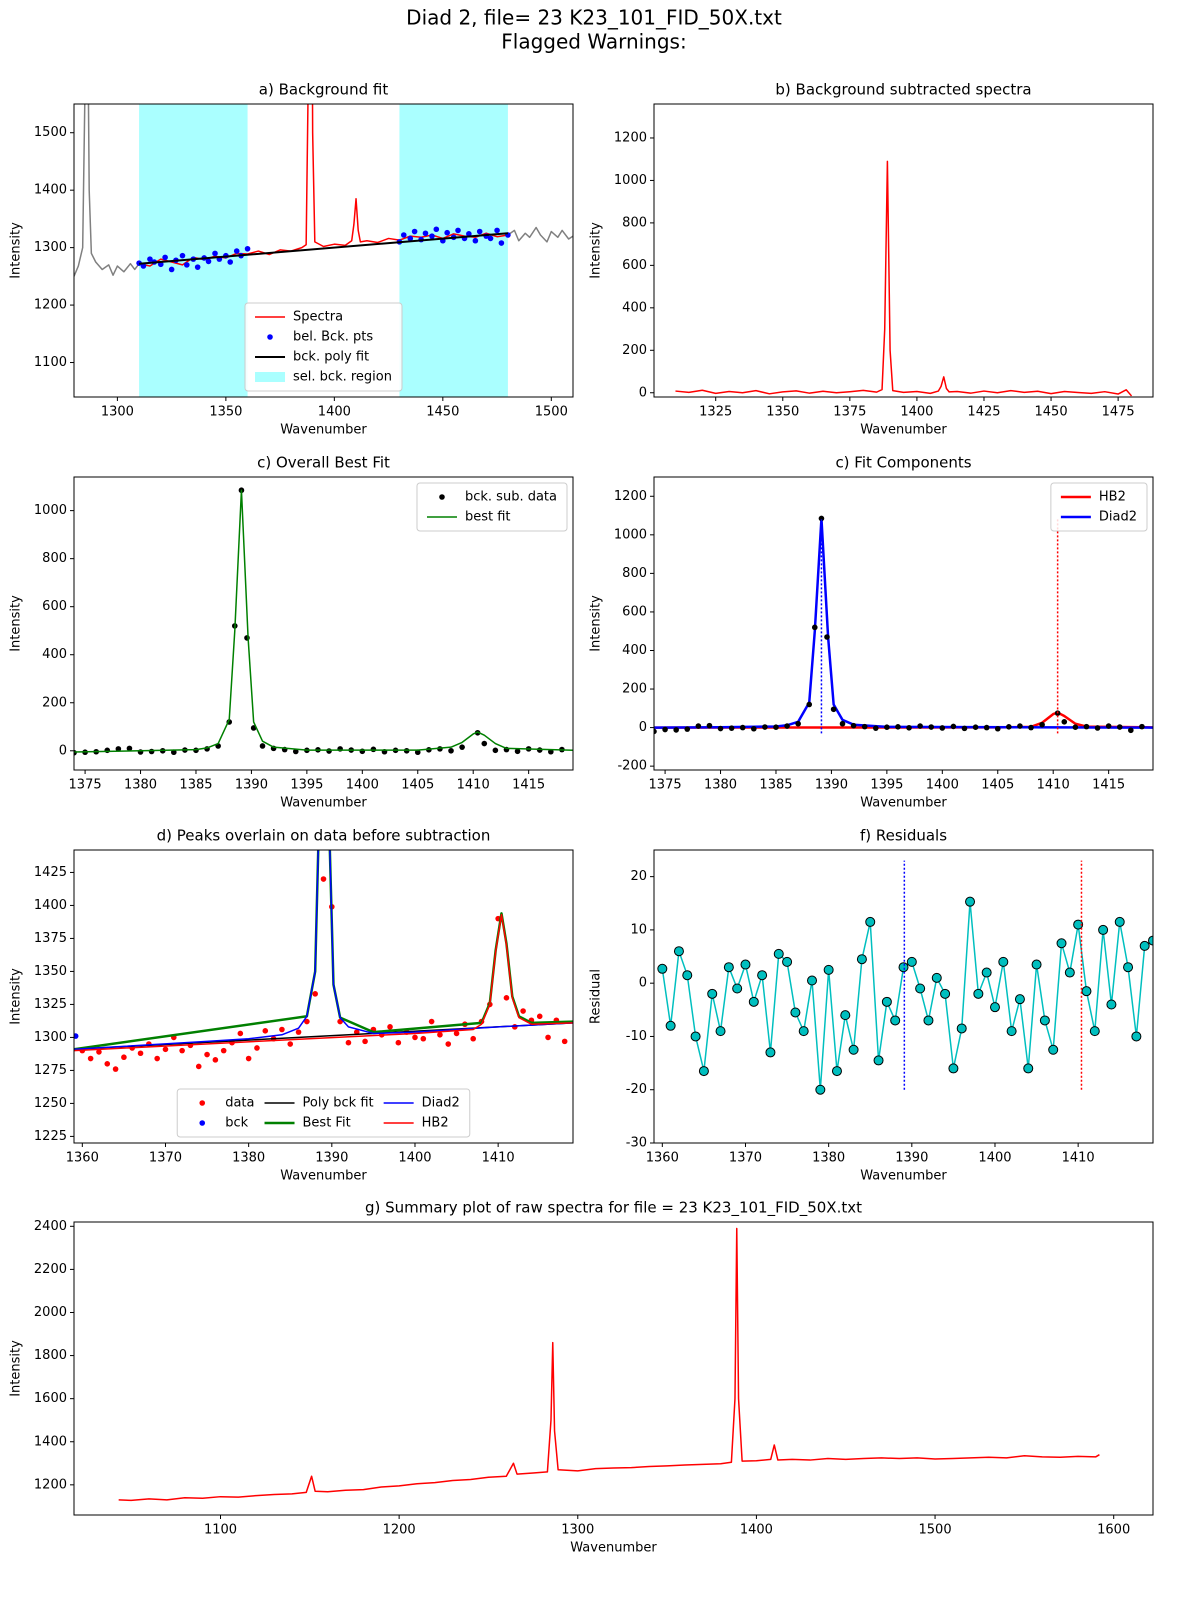  What do you see at coordinates (715, 412) in the screenshot?
I see `x-tick-label: 1325` at bounding box center [715, 412].